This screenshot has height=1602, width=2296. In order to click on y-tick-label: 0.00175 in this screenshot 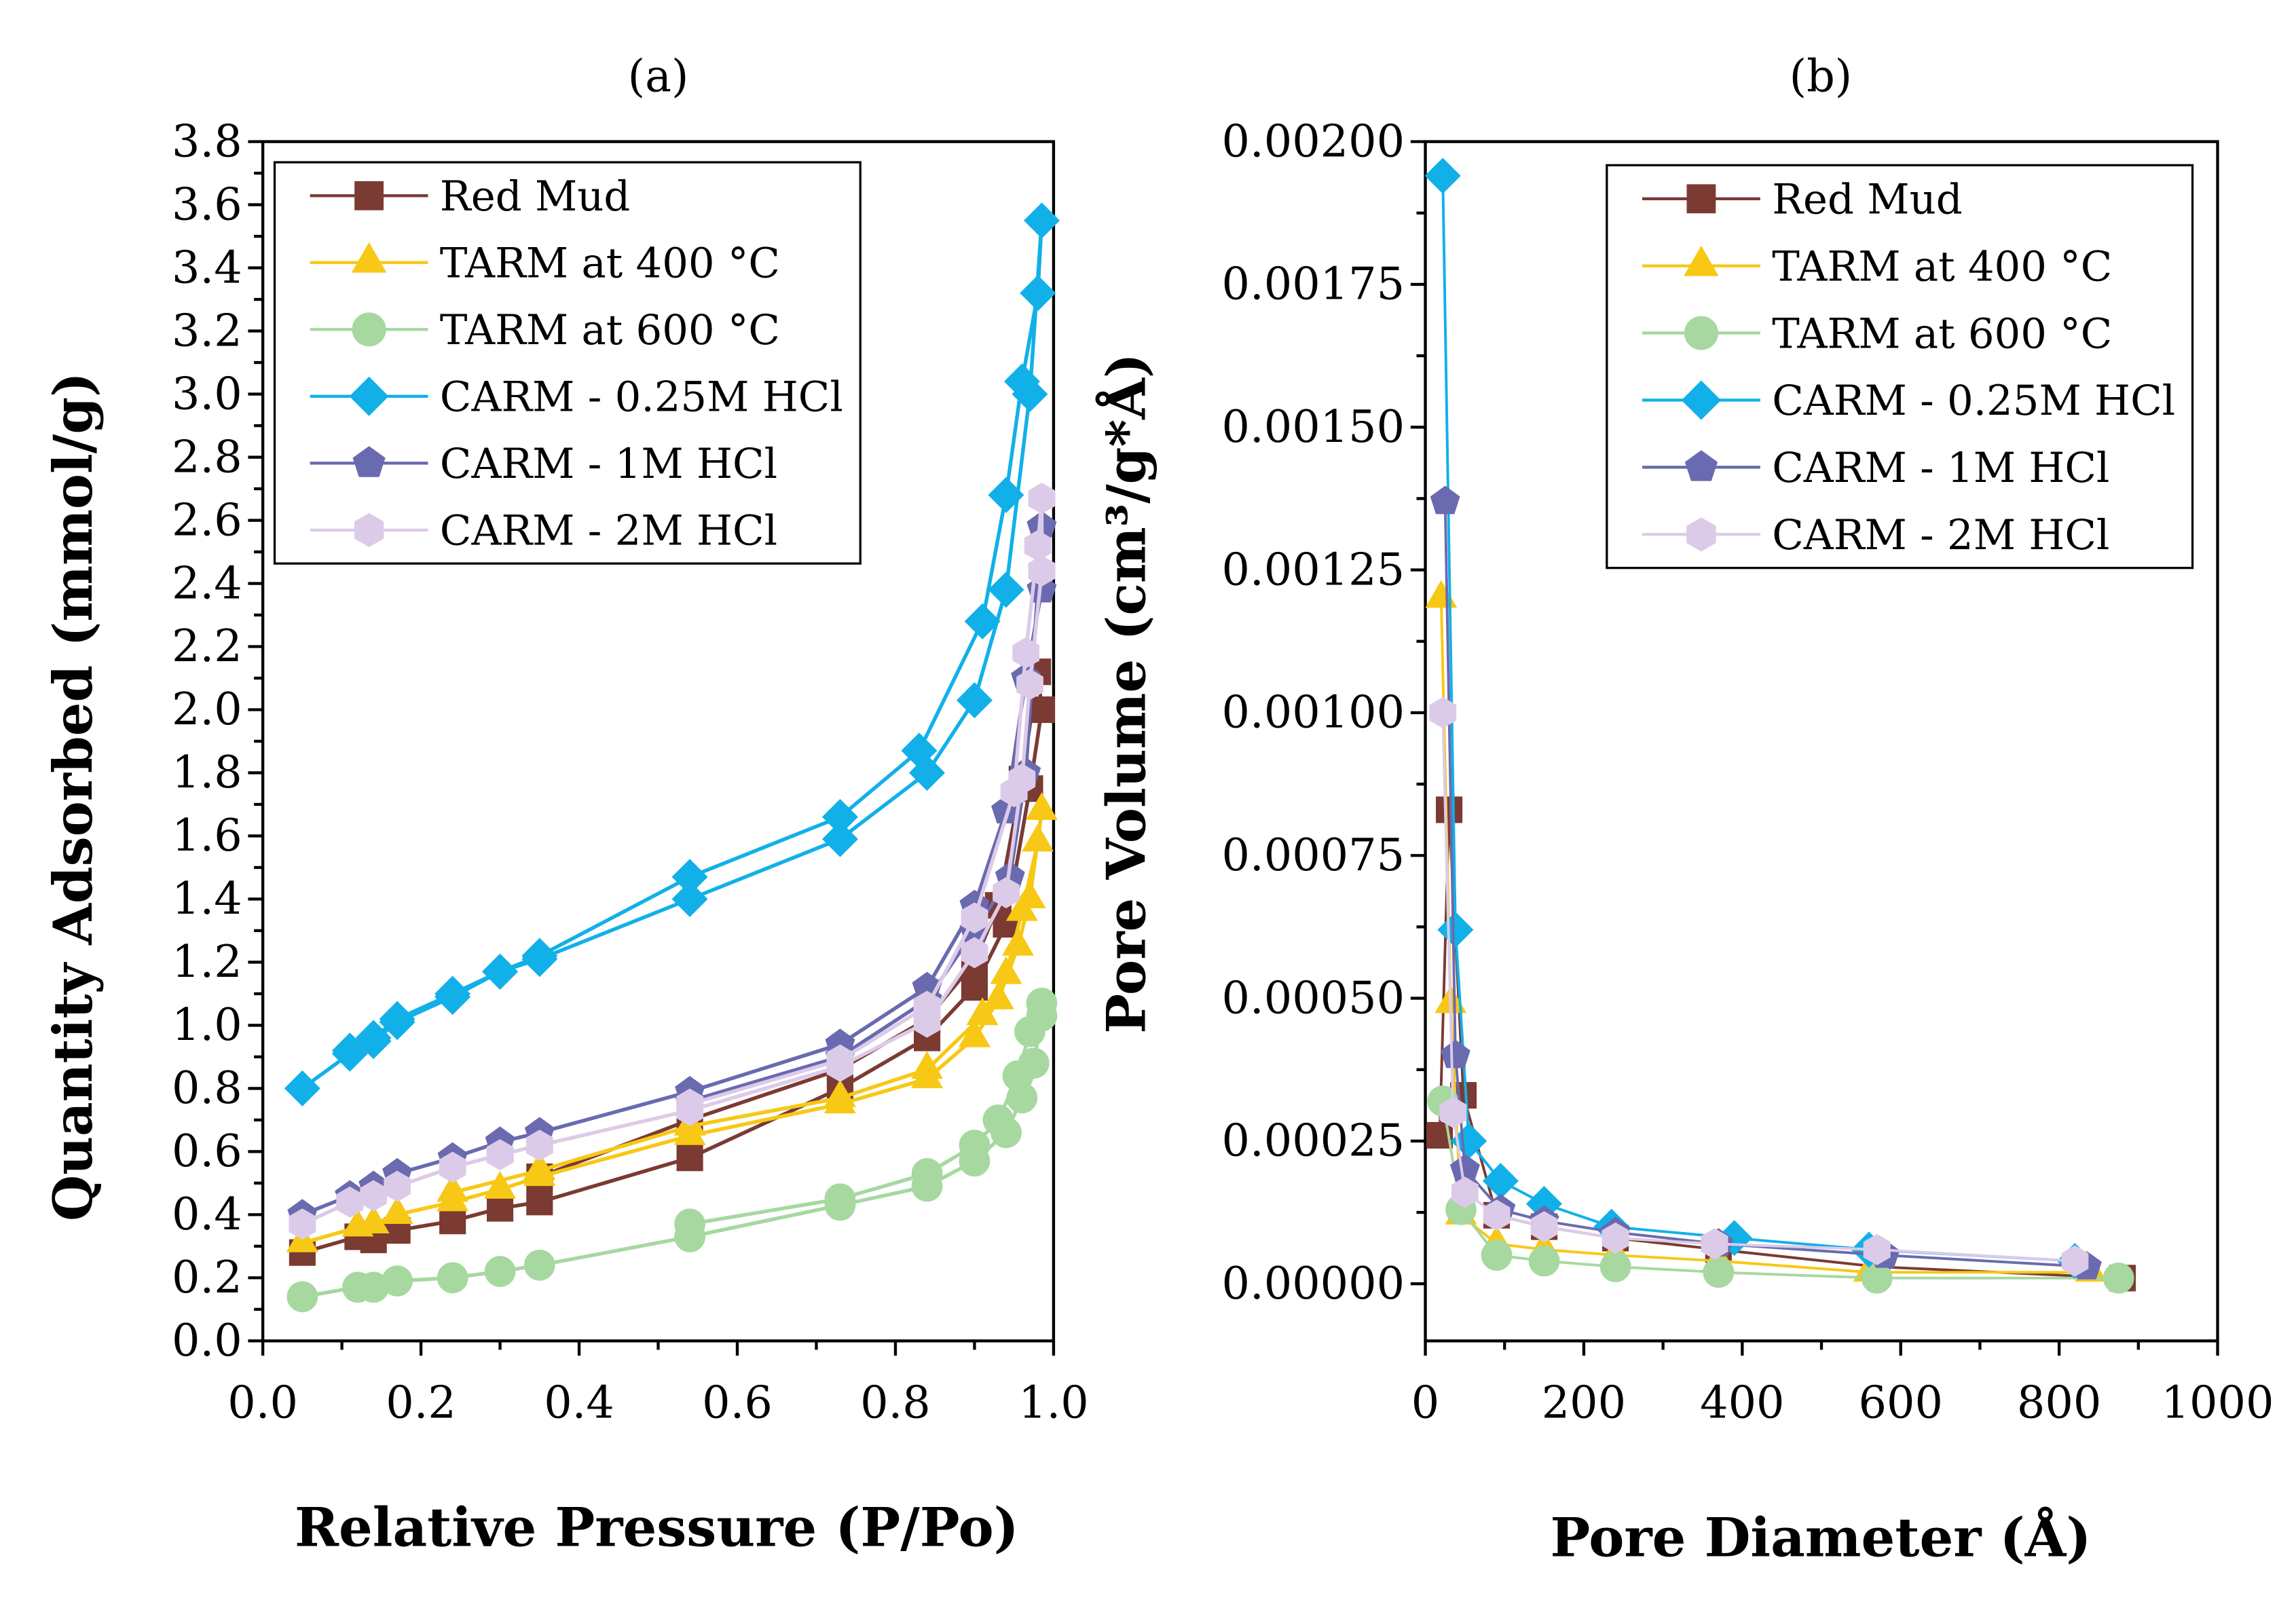, I will do `click(1313, 284)`.